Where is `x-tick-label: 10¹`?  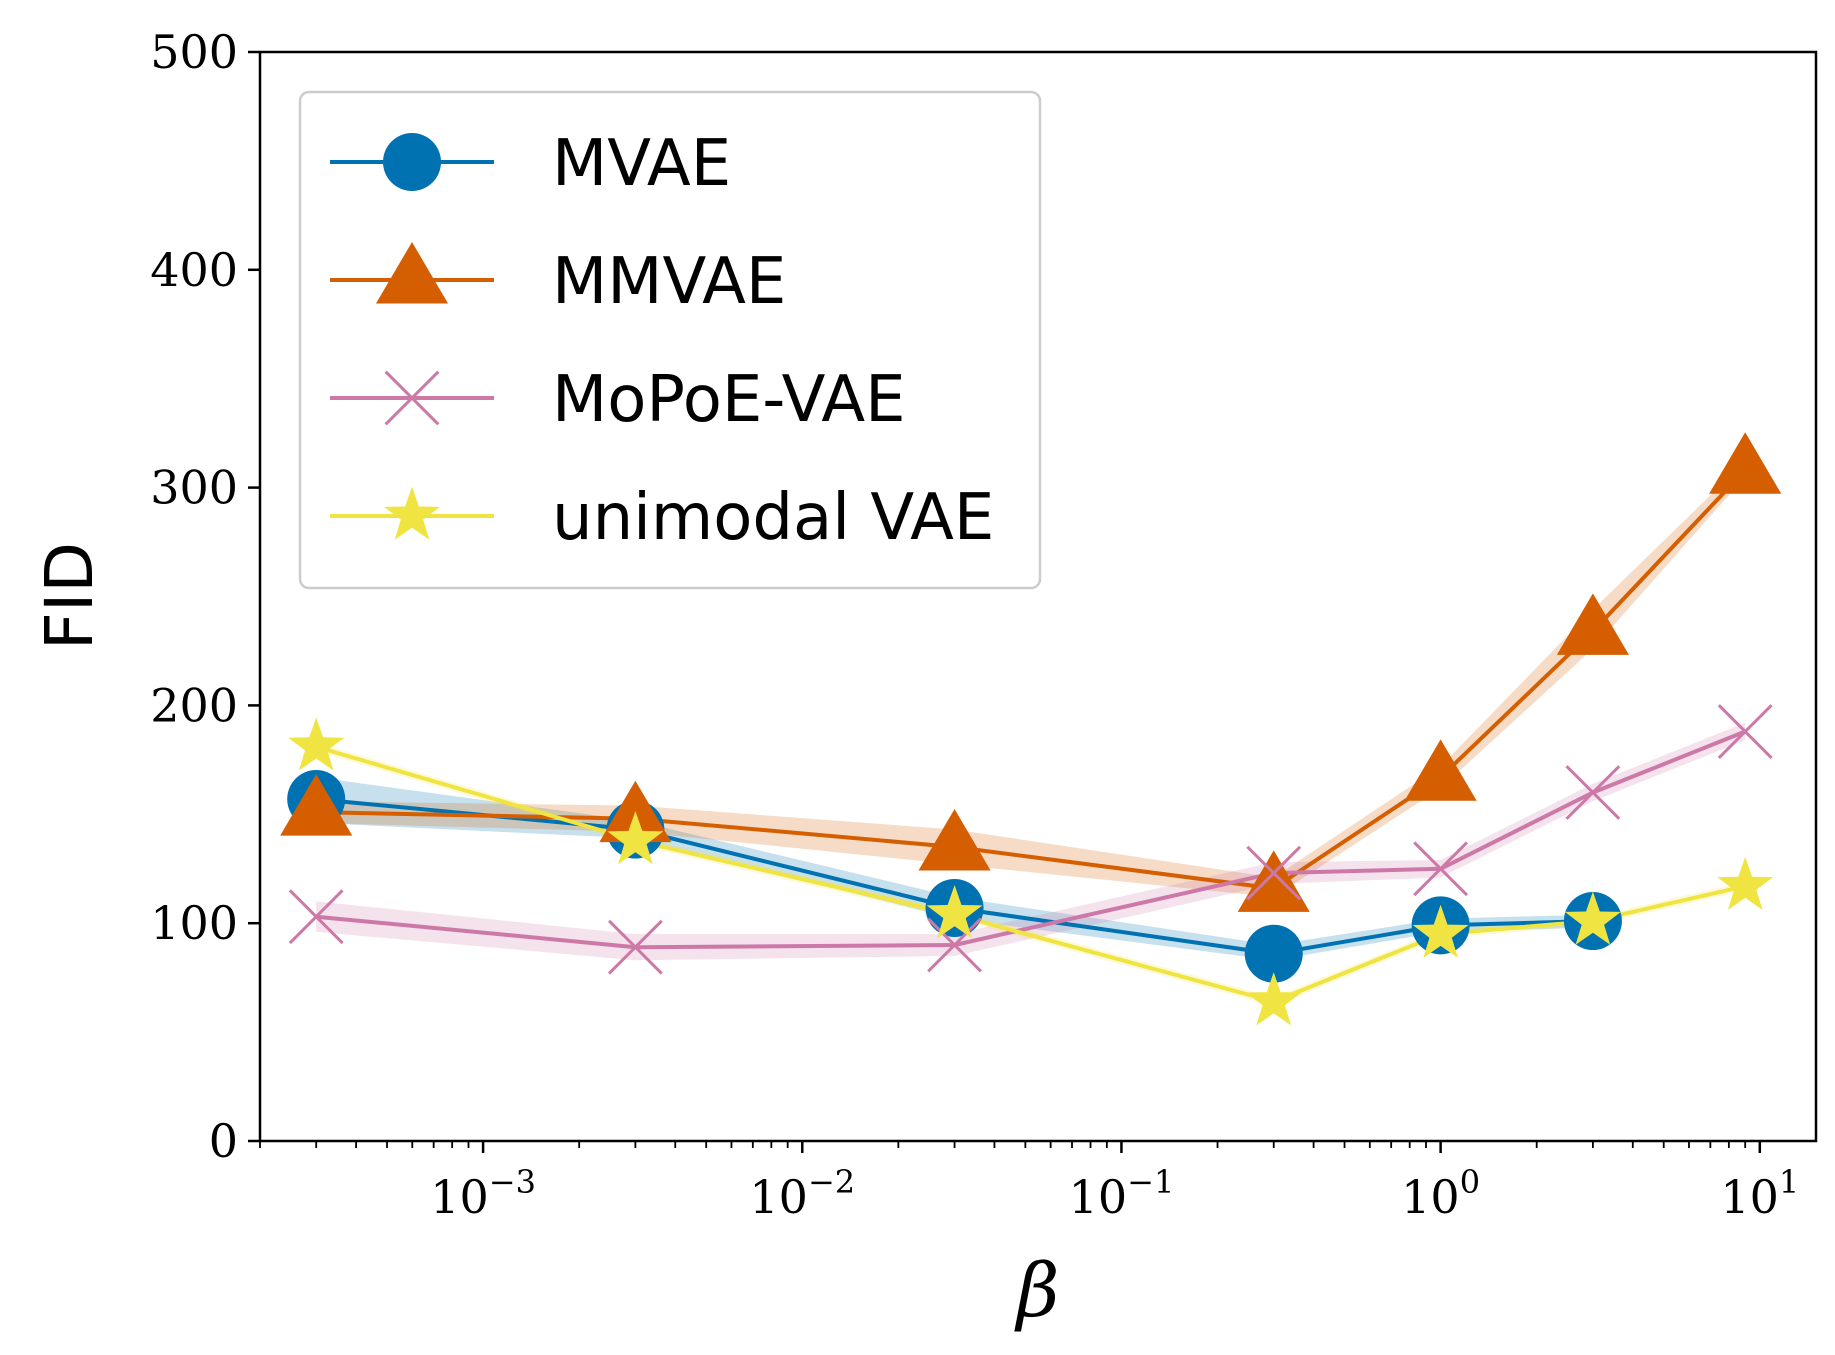 x-tick-label: 10¹ is located at coordinates (1759, 1193).